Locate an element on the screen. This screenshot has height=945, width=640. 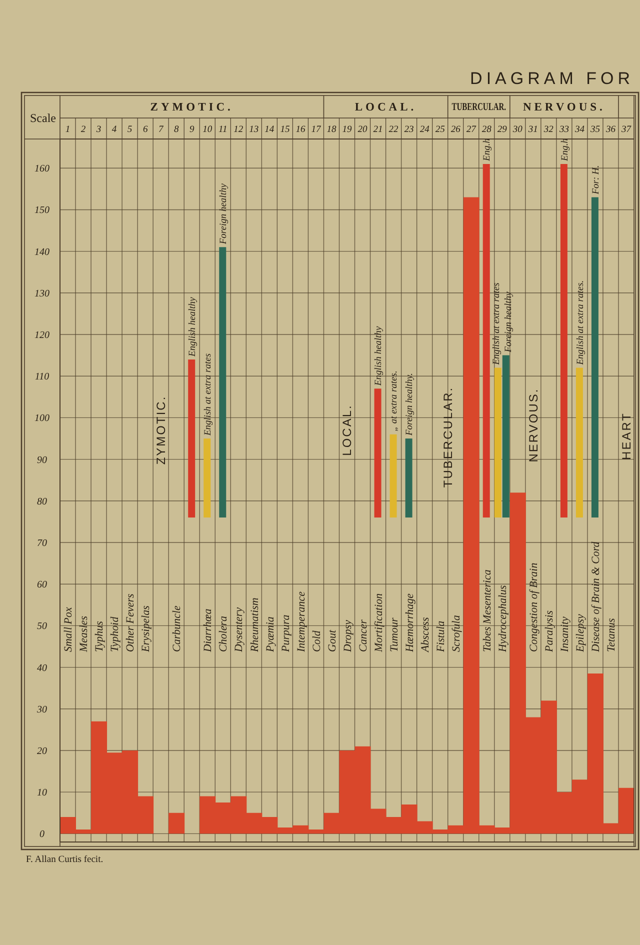
annotation: Foreign healthy is located at coordinates (509, 322).